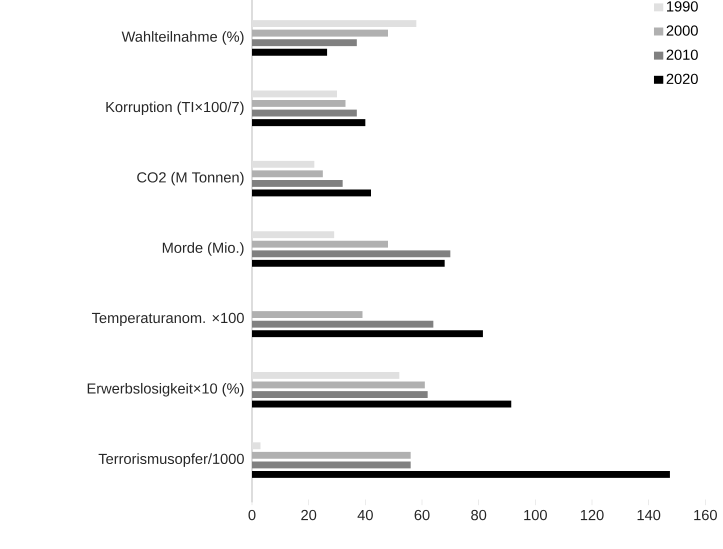  Describe the element at coordinates (682, 30) in the screenshot. I see `legend-label: 2000` at that location.